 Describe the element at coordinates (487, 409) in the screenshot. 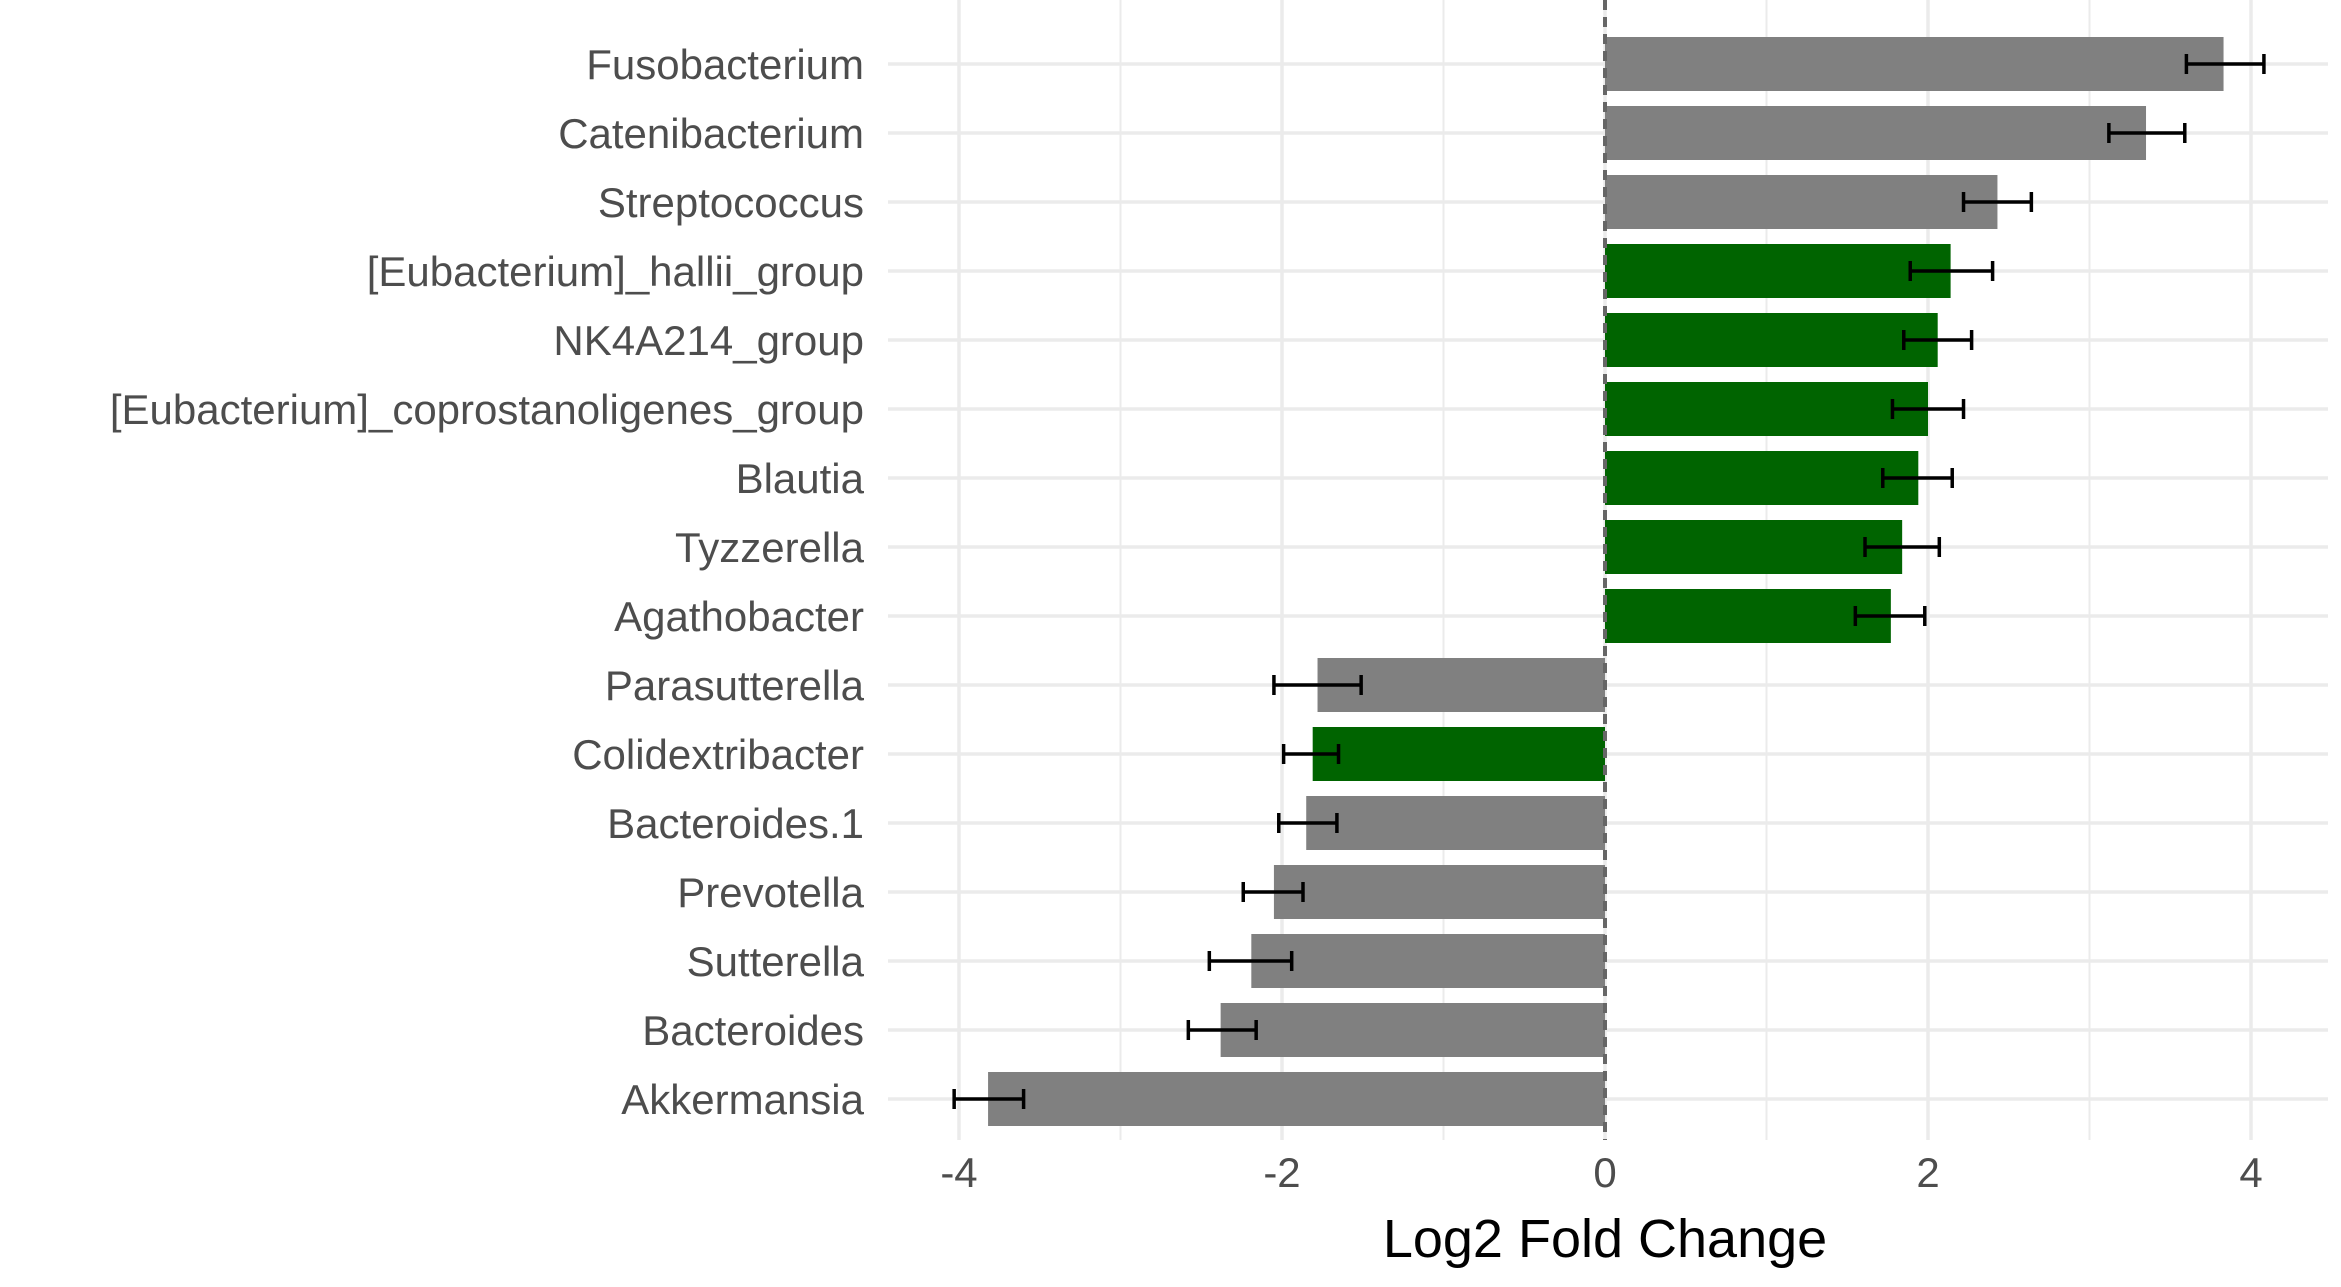

I see `category-label: [Eubacterium]_coprostanoligenes_group` at that location.